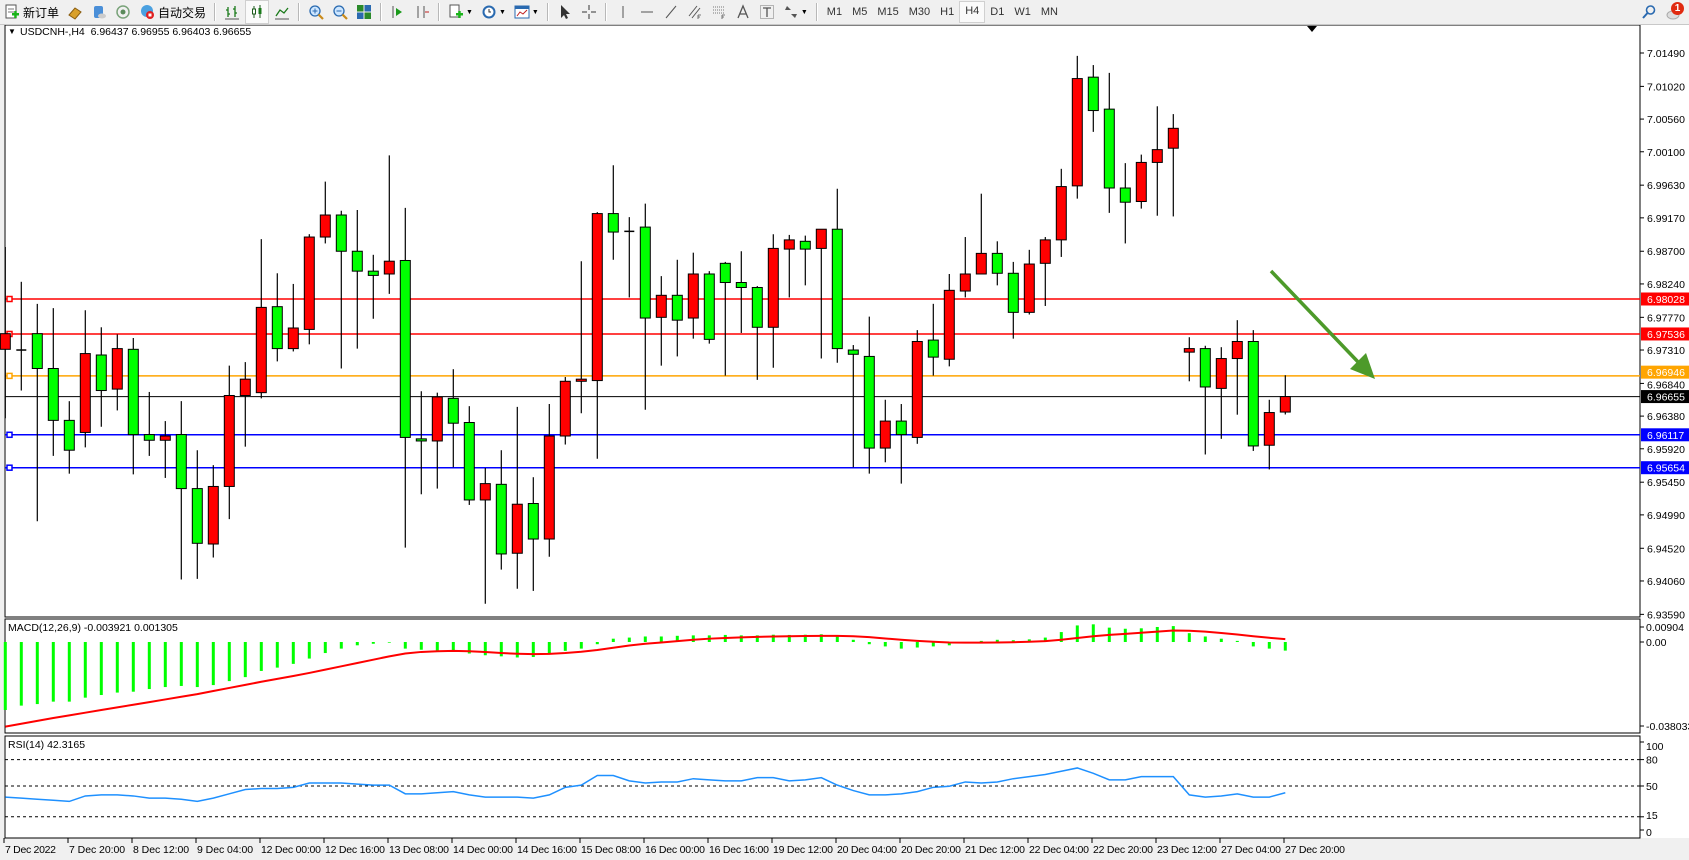 The width and height of the screenshot is (1689, 860). I want to click on macd-axis-label: 0.00, so click(1656, 643).